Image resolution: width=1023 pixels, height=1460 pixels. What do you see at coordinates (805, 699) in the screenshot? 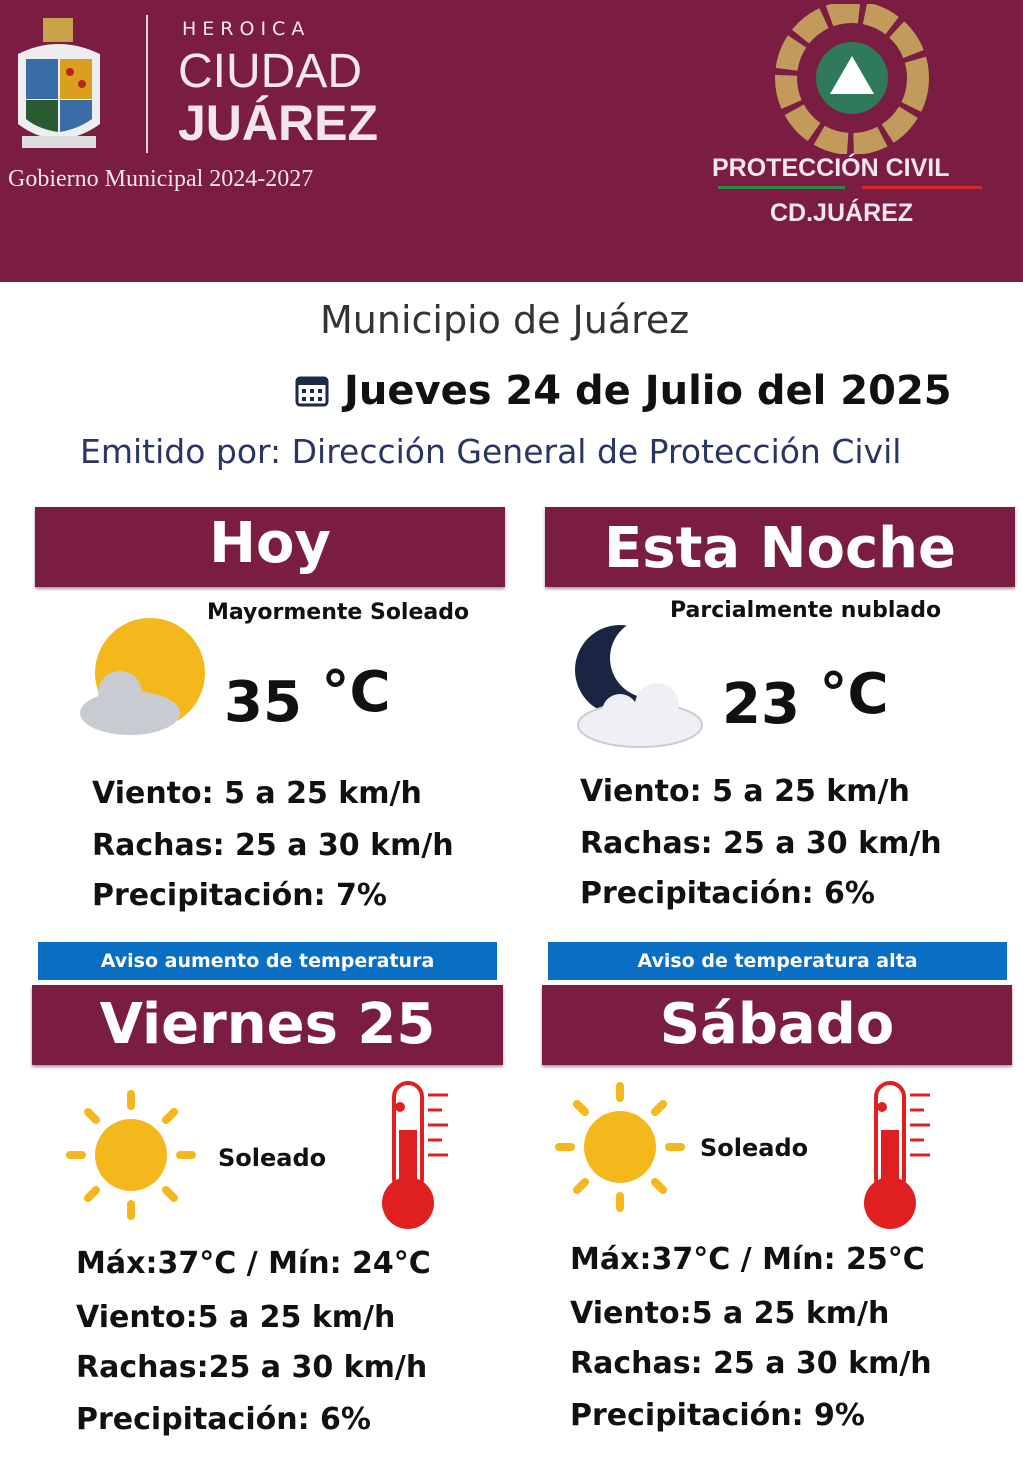
I see `noche-temp: 23 °C` at bounding box center [805, 699].